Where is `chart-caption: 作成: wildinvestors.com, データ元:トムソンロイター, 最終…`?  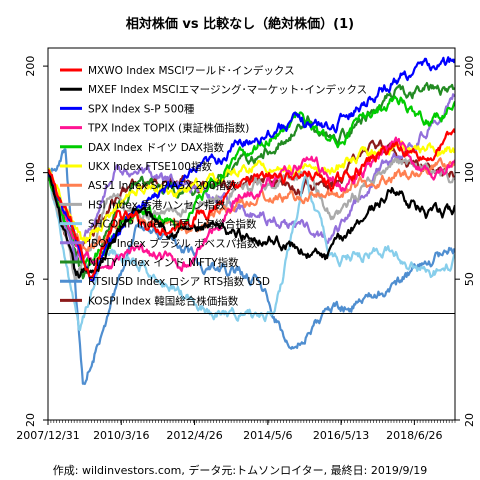
chart-caption: 作成: wildinvestors.com, データ元:トムソンロイター, 最終… is located at coordinates (240, 470).